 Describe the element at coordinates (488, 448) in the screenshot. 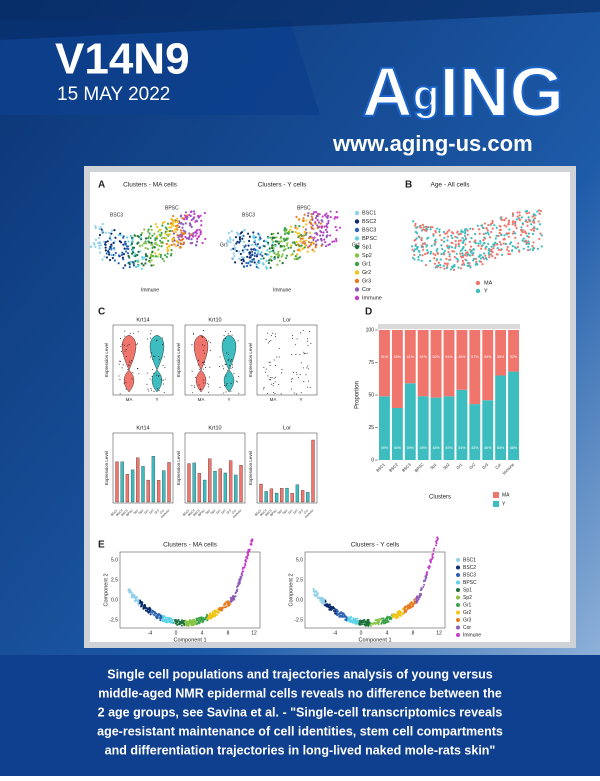

I see `value-label: 46%` at that location.